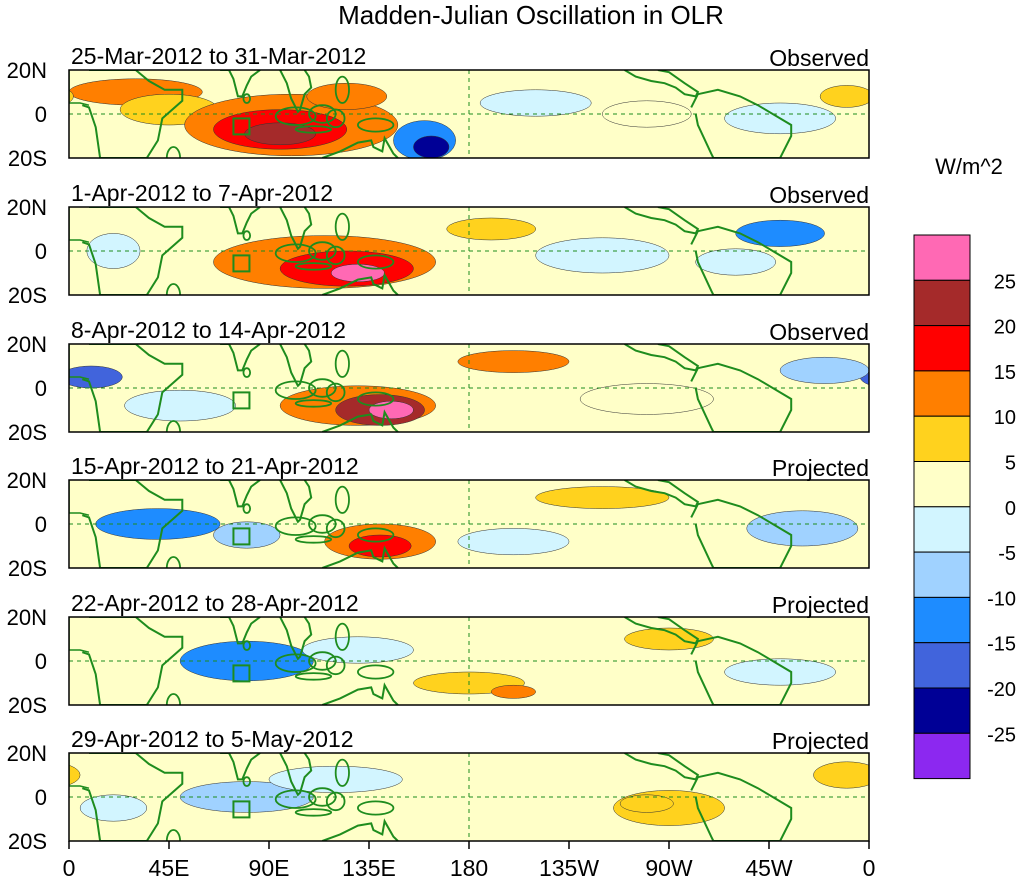  What do you see at coordinates (531, 15) in the screenshot?
I see `chart-title: Madden-Julian Oscillation in OLR` at bounding box center [531, 15].